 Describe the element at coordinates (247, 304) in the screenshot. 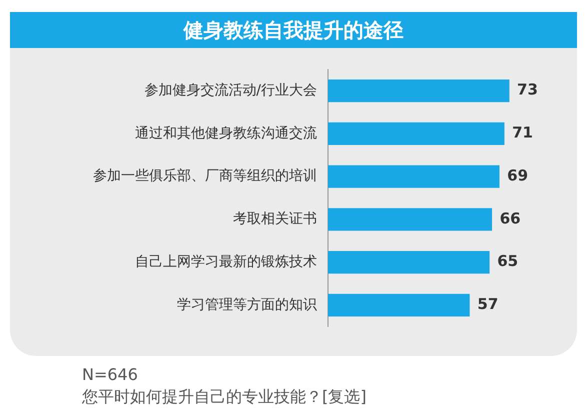

I see `y-tick-label: 学习管理等方面的知识` at that location.